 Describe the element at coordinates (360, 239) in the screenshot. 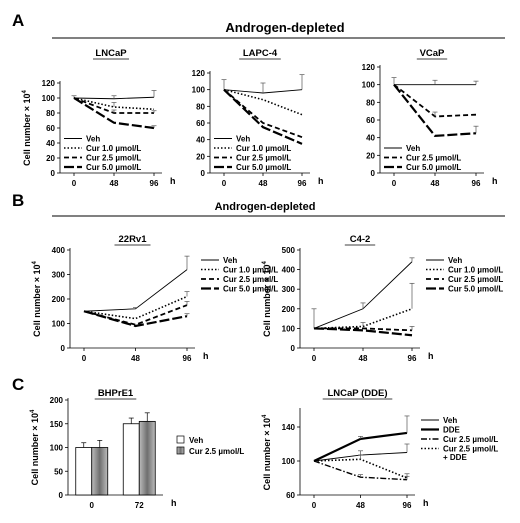

I see `chart-title: C4-2` at that location.